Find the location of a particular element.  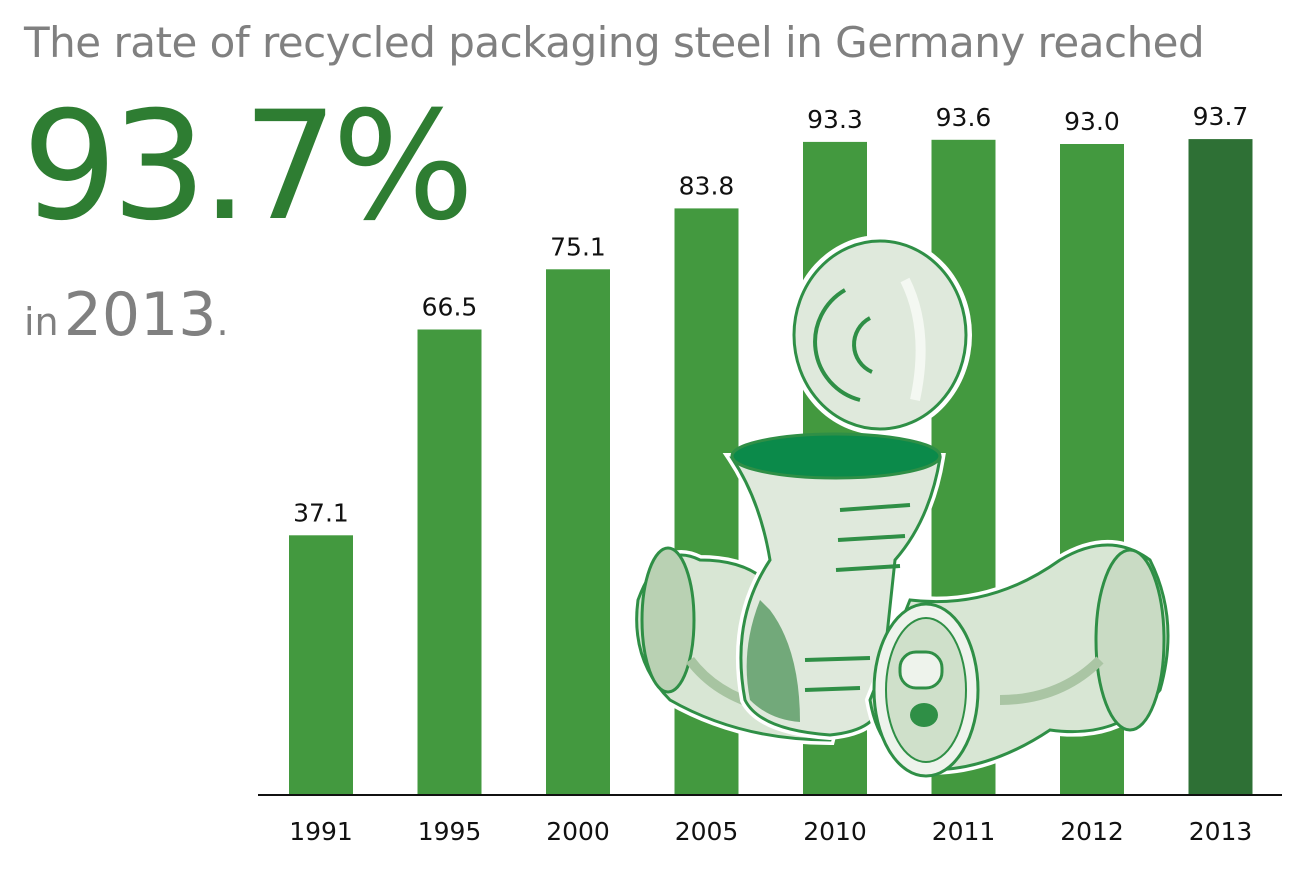

value-label-2012: 93.0 is located at coordinates (1092, 121).